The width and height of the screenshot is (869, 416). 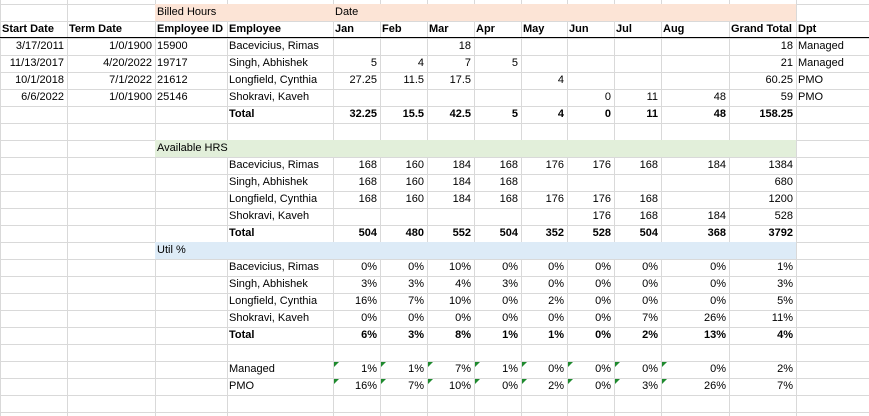 What do you see at coordinates (172, 46) in the screenshot?
I see `employee-id-cell: 15900` at bounding box center [172, 46].